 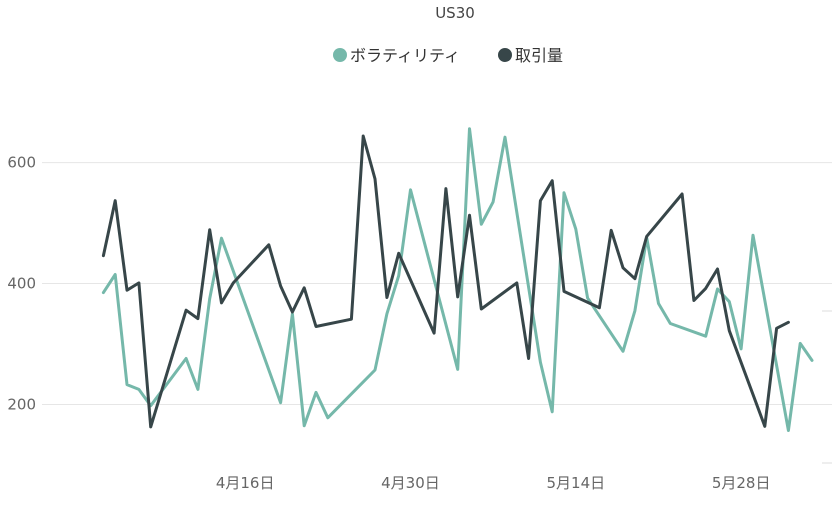 I want to click on legend: ボラティリティ 取引量, so click(x=448, y=55).